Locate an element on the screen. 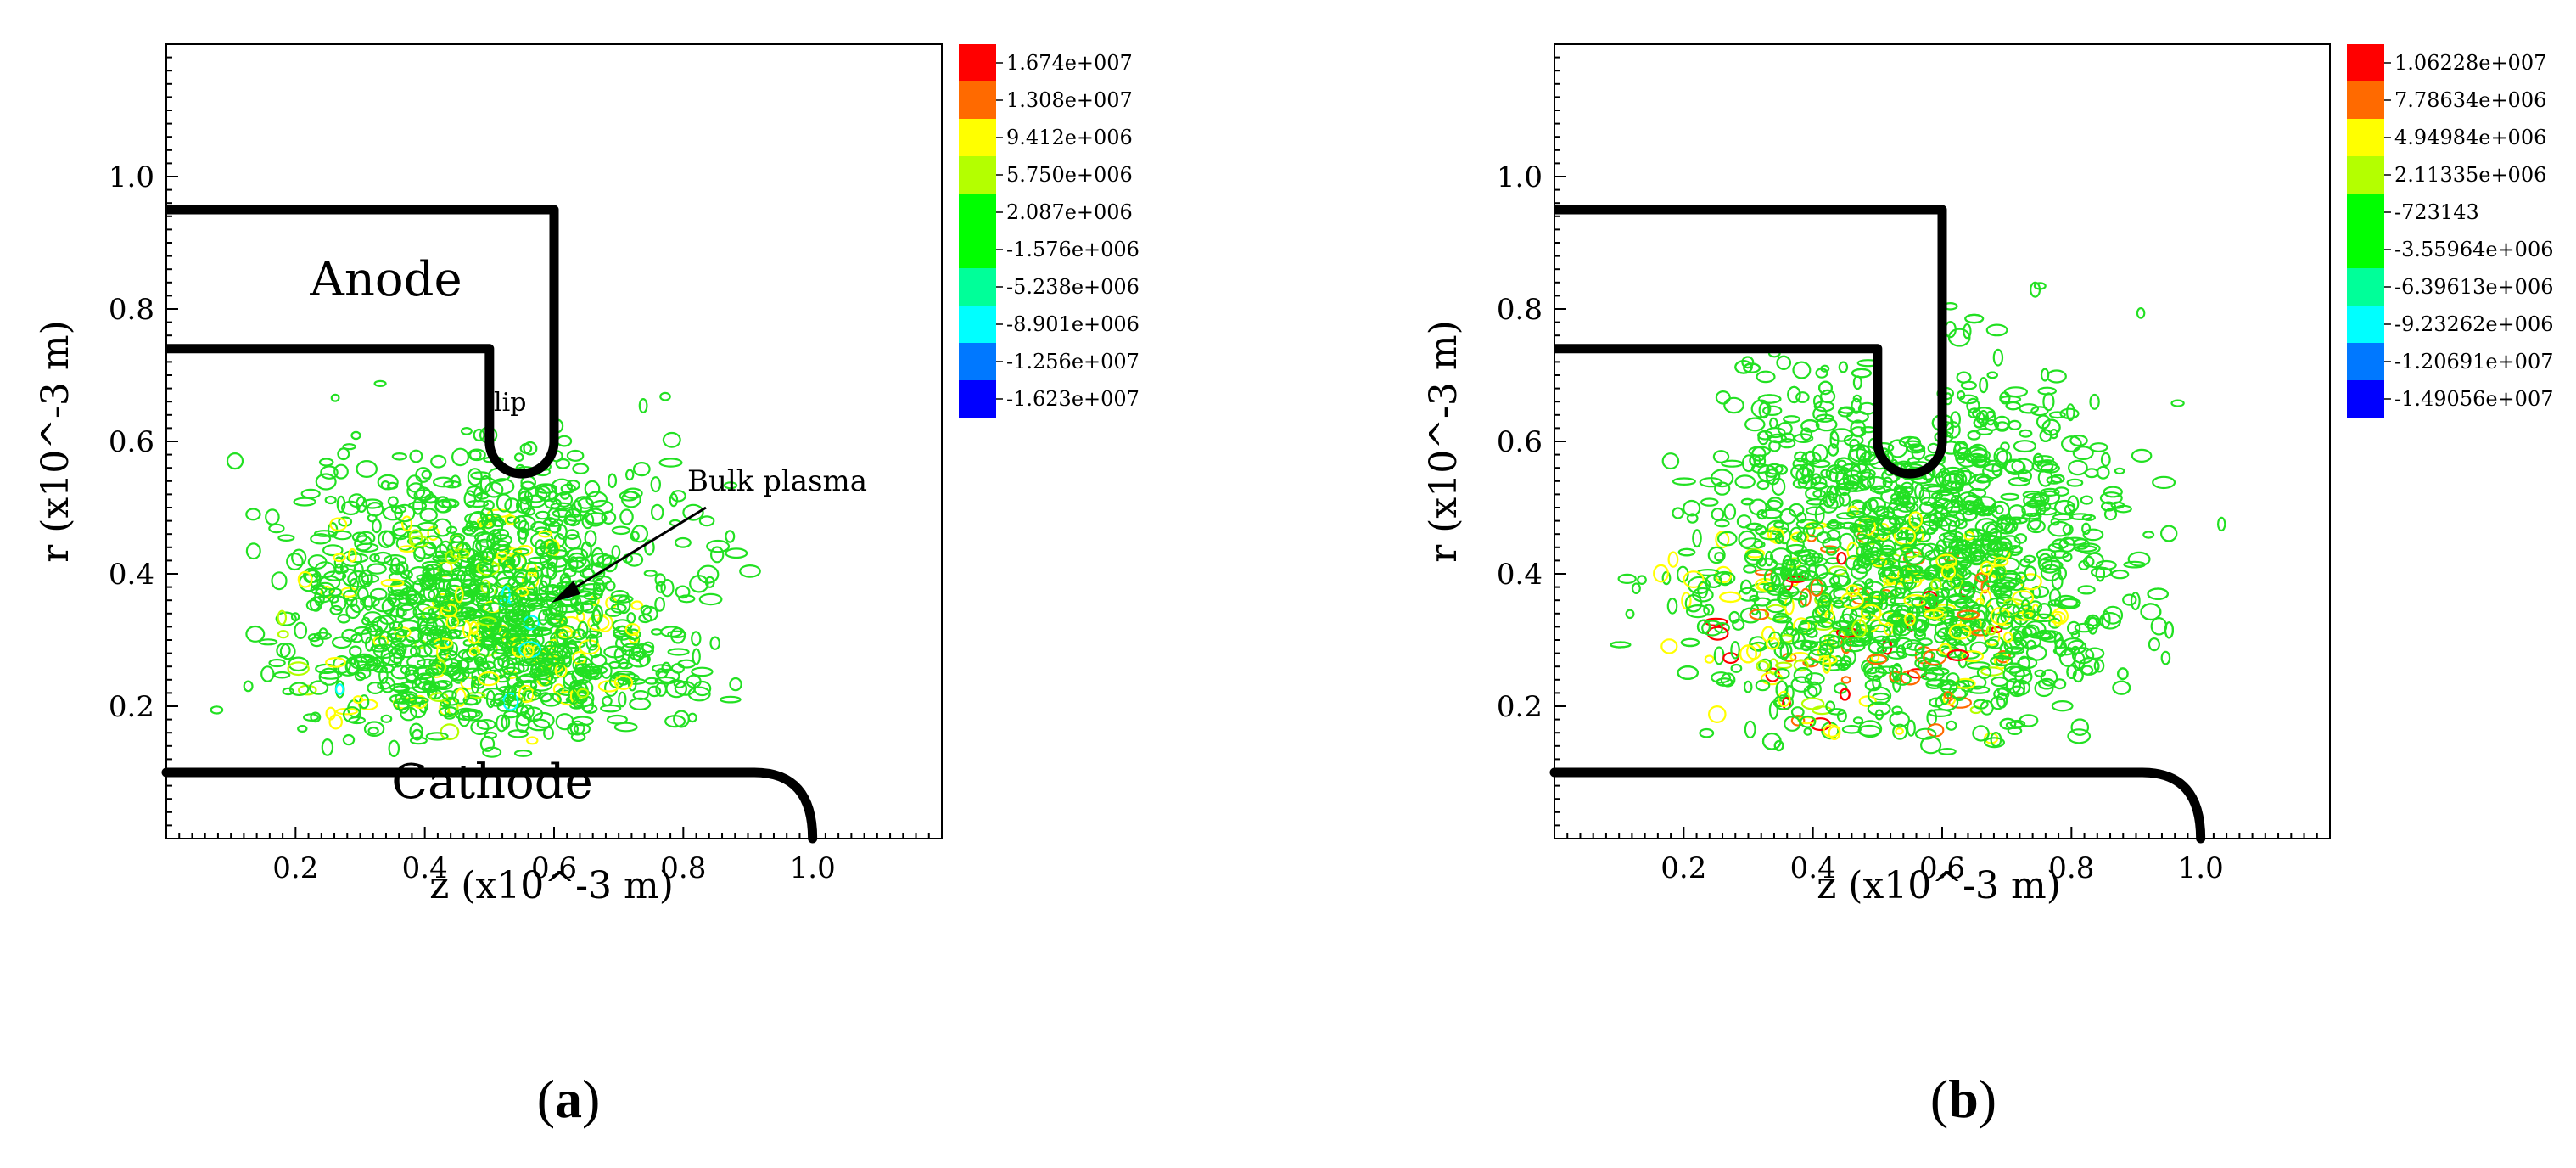  colorbar-label: 5.750e+006 is located at coordinates (1069, 175).